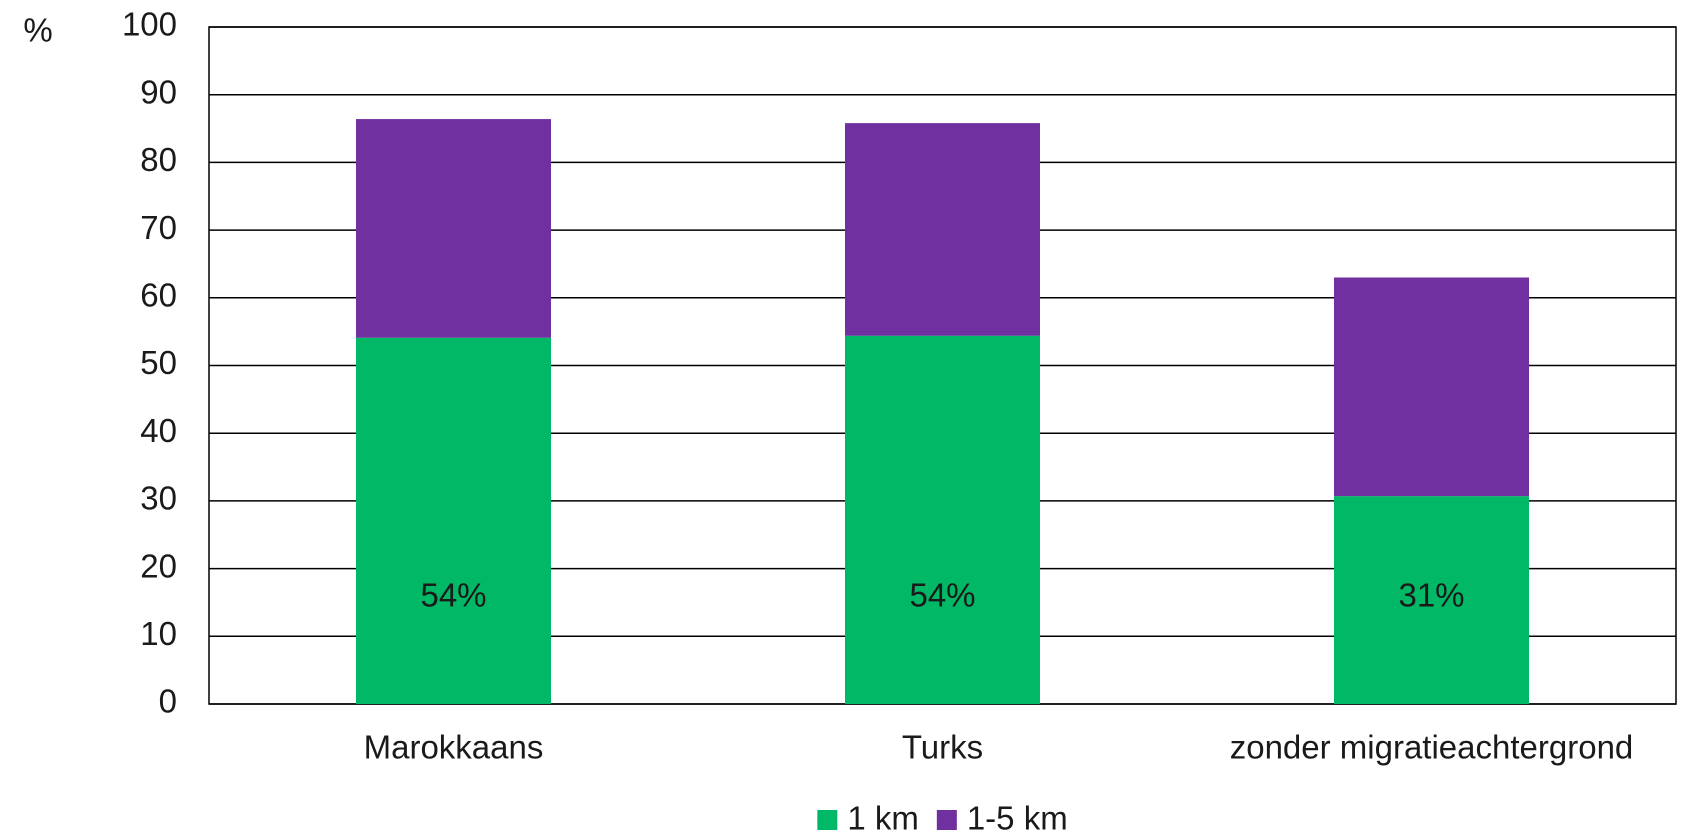  Describe the element at coordinates (158, 498) in the screenshot. I see `y-tick-label: 30` at that location.